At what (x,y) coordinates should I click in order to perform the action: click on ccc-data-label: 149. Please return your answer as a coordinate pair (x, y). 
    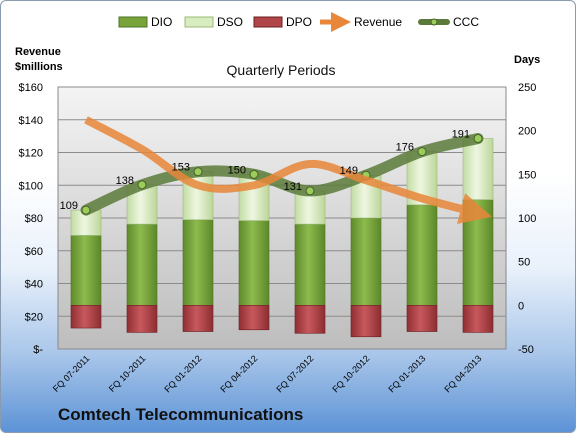
    Looking at the image, I should click on (349, 171).